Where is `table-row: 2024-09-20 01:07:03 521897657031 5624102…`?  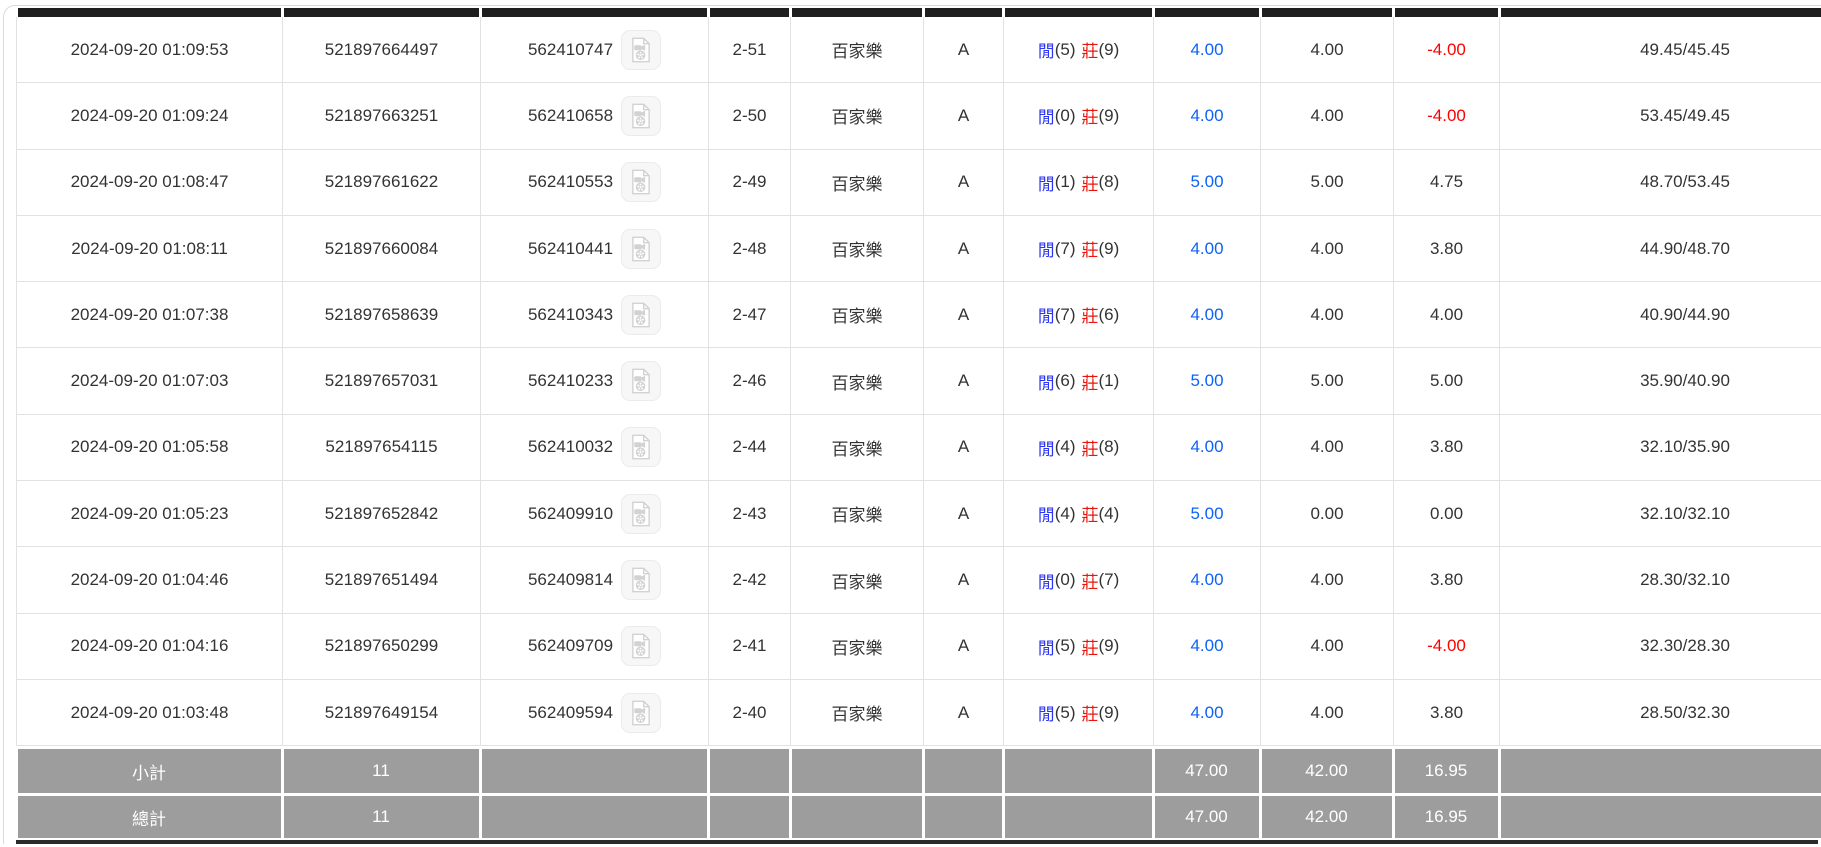 table-row: 2024-09-20 01:07:03 521897657031 5624102… is located at coordinates (919, 381).